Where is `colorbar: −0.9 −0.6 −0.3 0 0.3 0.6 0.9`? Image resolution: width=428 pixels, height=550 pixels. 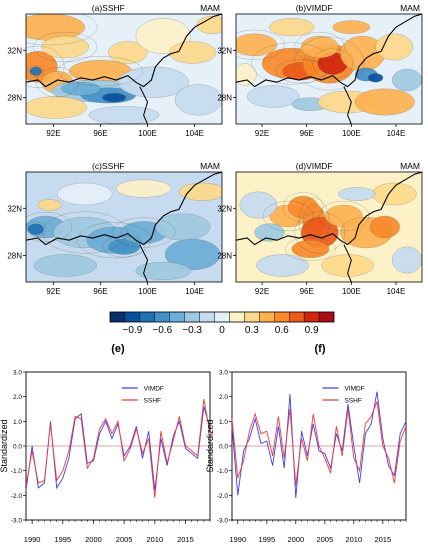 colorbar: −0.9 −0.6 −0.3 0 0.3 0.6 0.9 is located at coordinates (222, 323).